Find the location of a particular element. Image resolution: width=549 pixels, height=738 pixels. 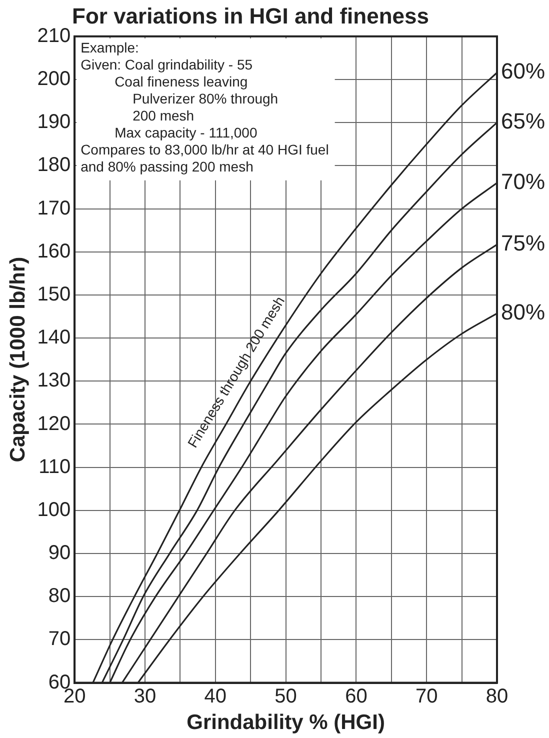

series-label: 70% is located at coordinates (523, 181).